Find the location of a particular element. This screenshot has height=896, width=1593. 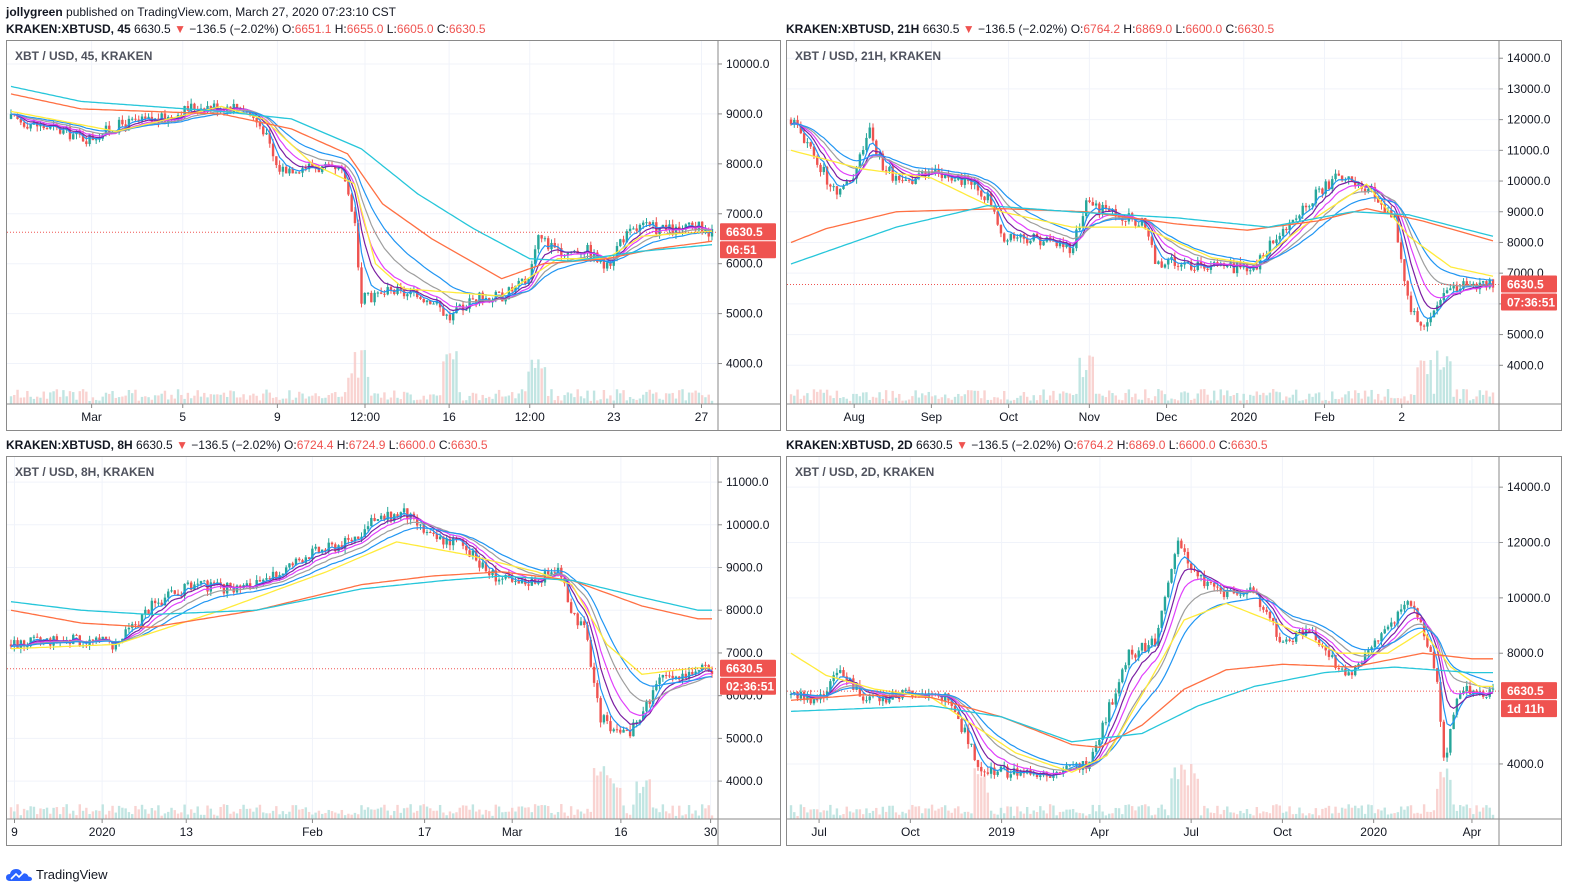

legend-symbol: KRAKEN:XBTUSD, 2D is located at coordinates (849, 445).